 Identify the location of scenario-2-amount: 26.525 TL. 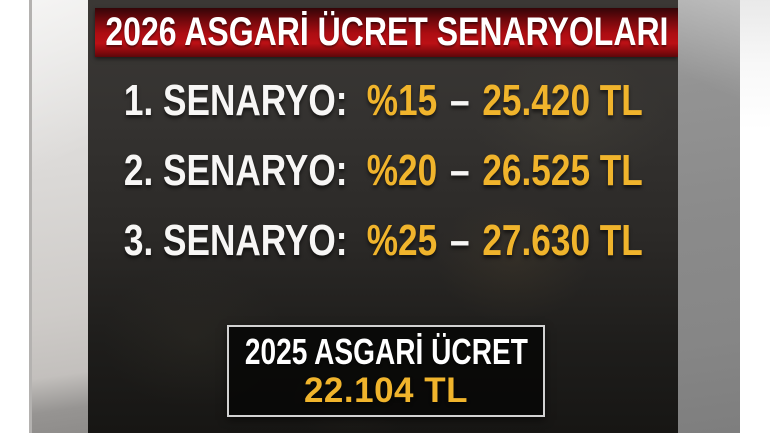
(562, 170).